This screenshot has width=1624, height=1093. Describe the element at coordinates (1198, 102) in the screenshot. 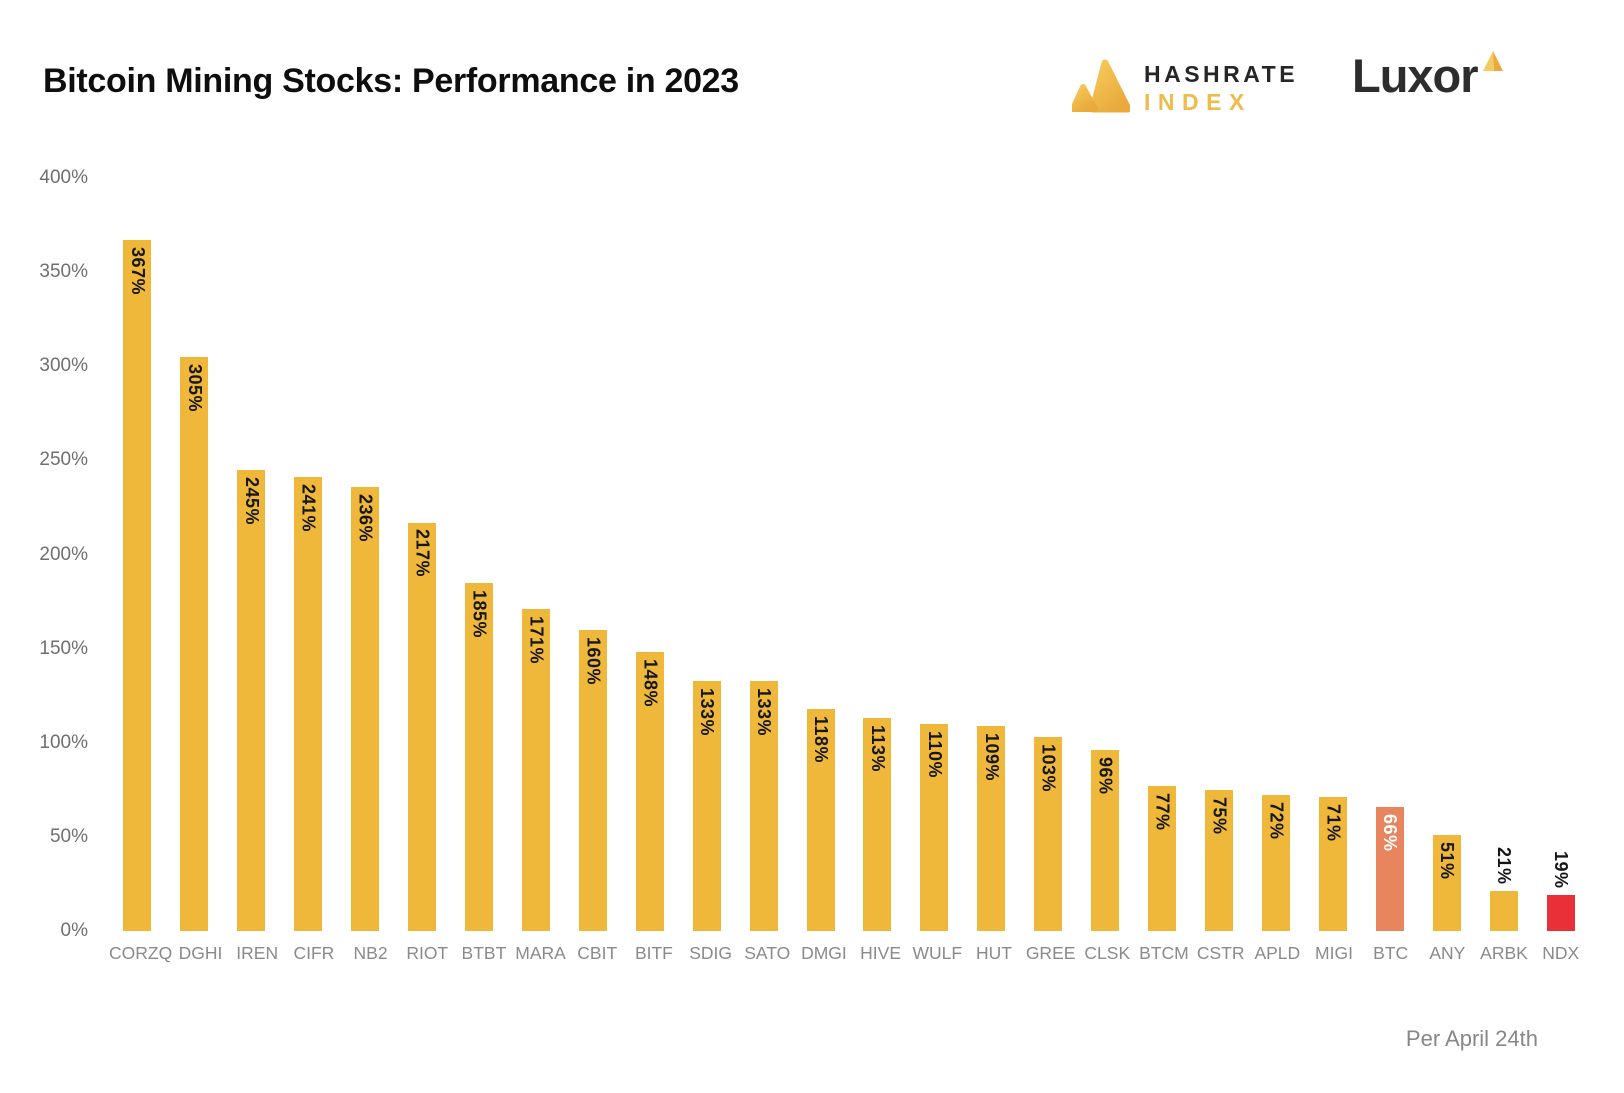

I see `index-word: INDEX` at that location.